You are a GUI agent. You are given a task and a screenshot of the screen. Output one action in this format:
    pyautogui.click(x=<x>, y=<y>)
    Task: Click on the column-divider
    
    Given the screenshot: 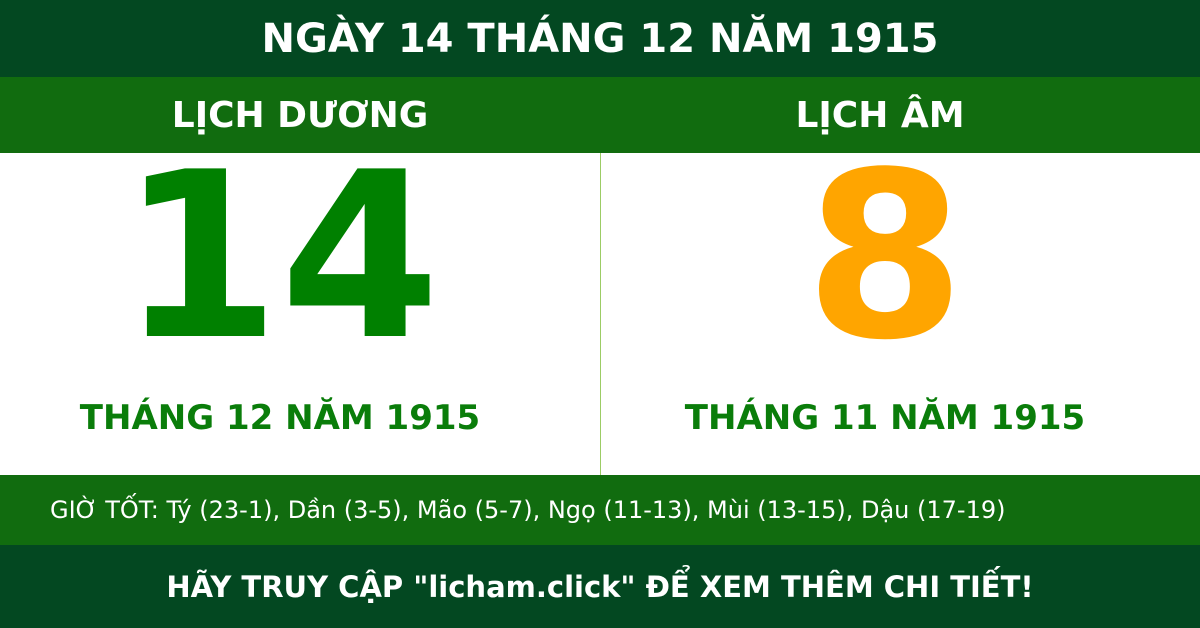 What is the action you would take?
    pyautogui.click(x=600, y=314)
    